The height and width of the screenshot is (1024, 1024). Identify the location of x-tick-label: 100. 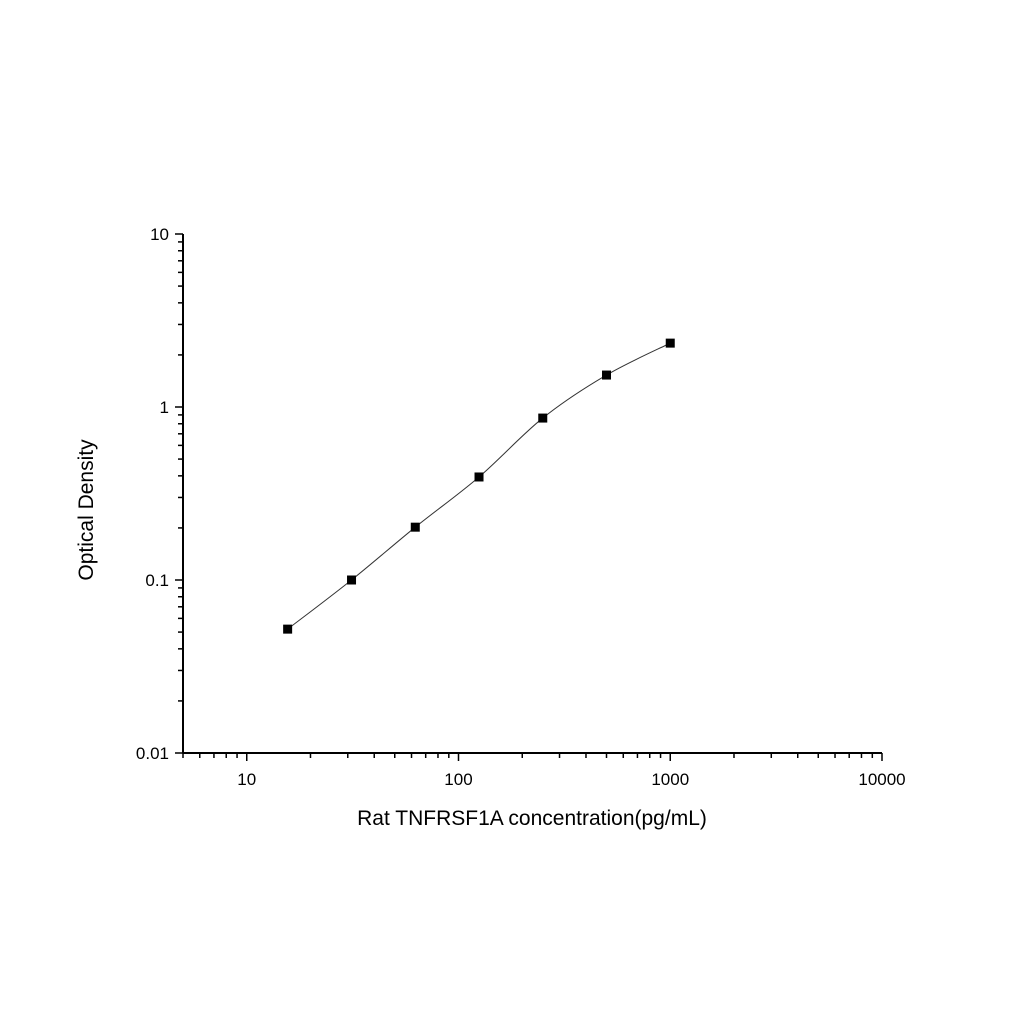
(458, 779).